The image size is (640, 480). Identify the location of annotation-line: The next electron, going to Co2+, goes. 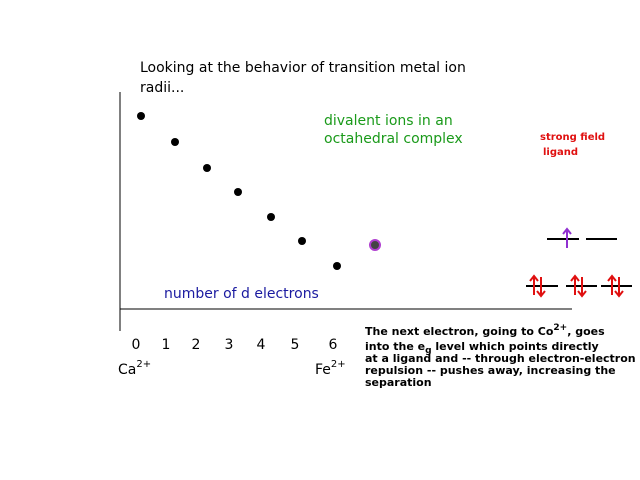
(485, 330).